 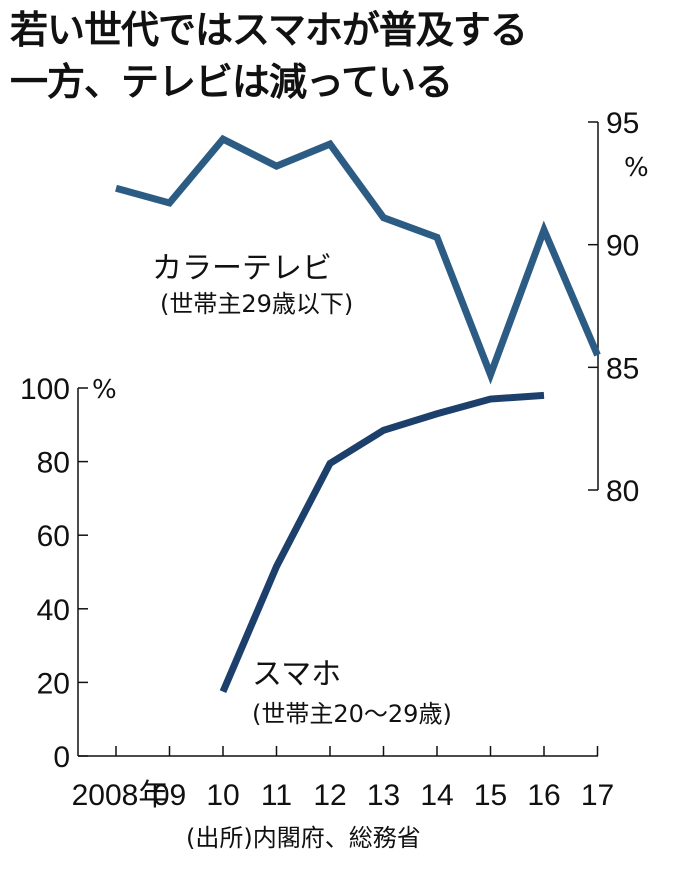 I want to click on x-axis-tick-label: 12, so click(x=329, y=795).